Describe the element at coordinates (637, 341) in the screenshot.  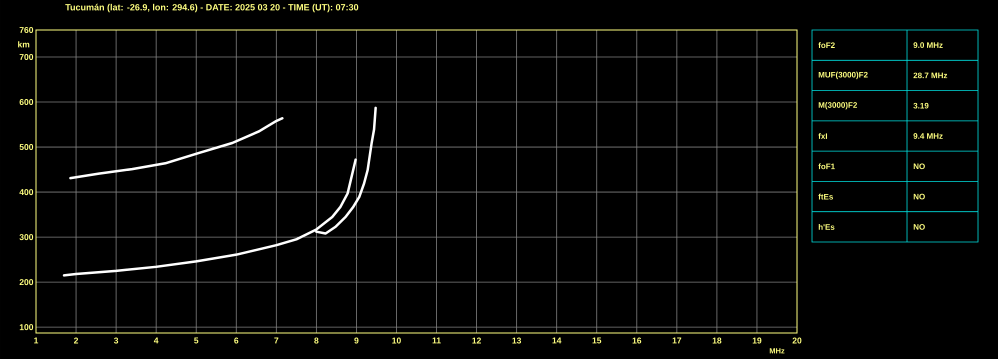
I see `x-tick-label: 16` at that location.